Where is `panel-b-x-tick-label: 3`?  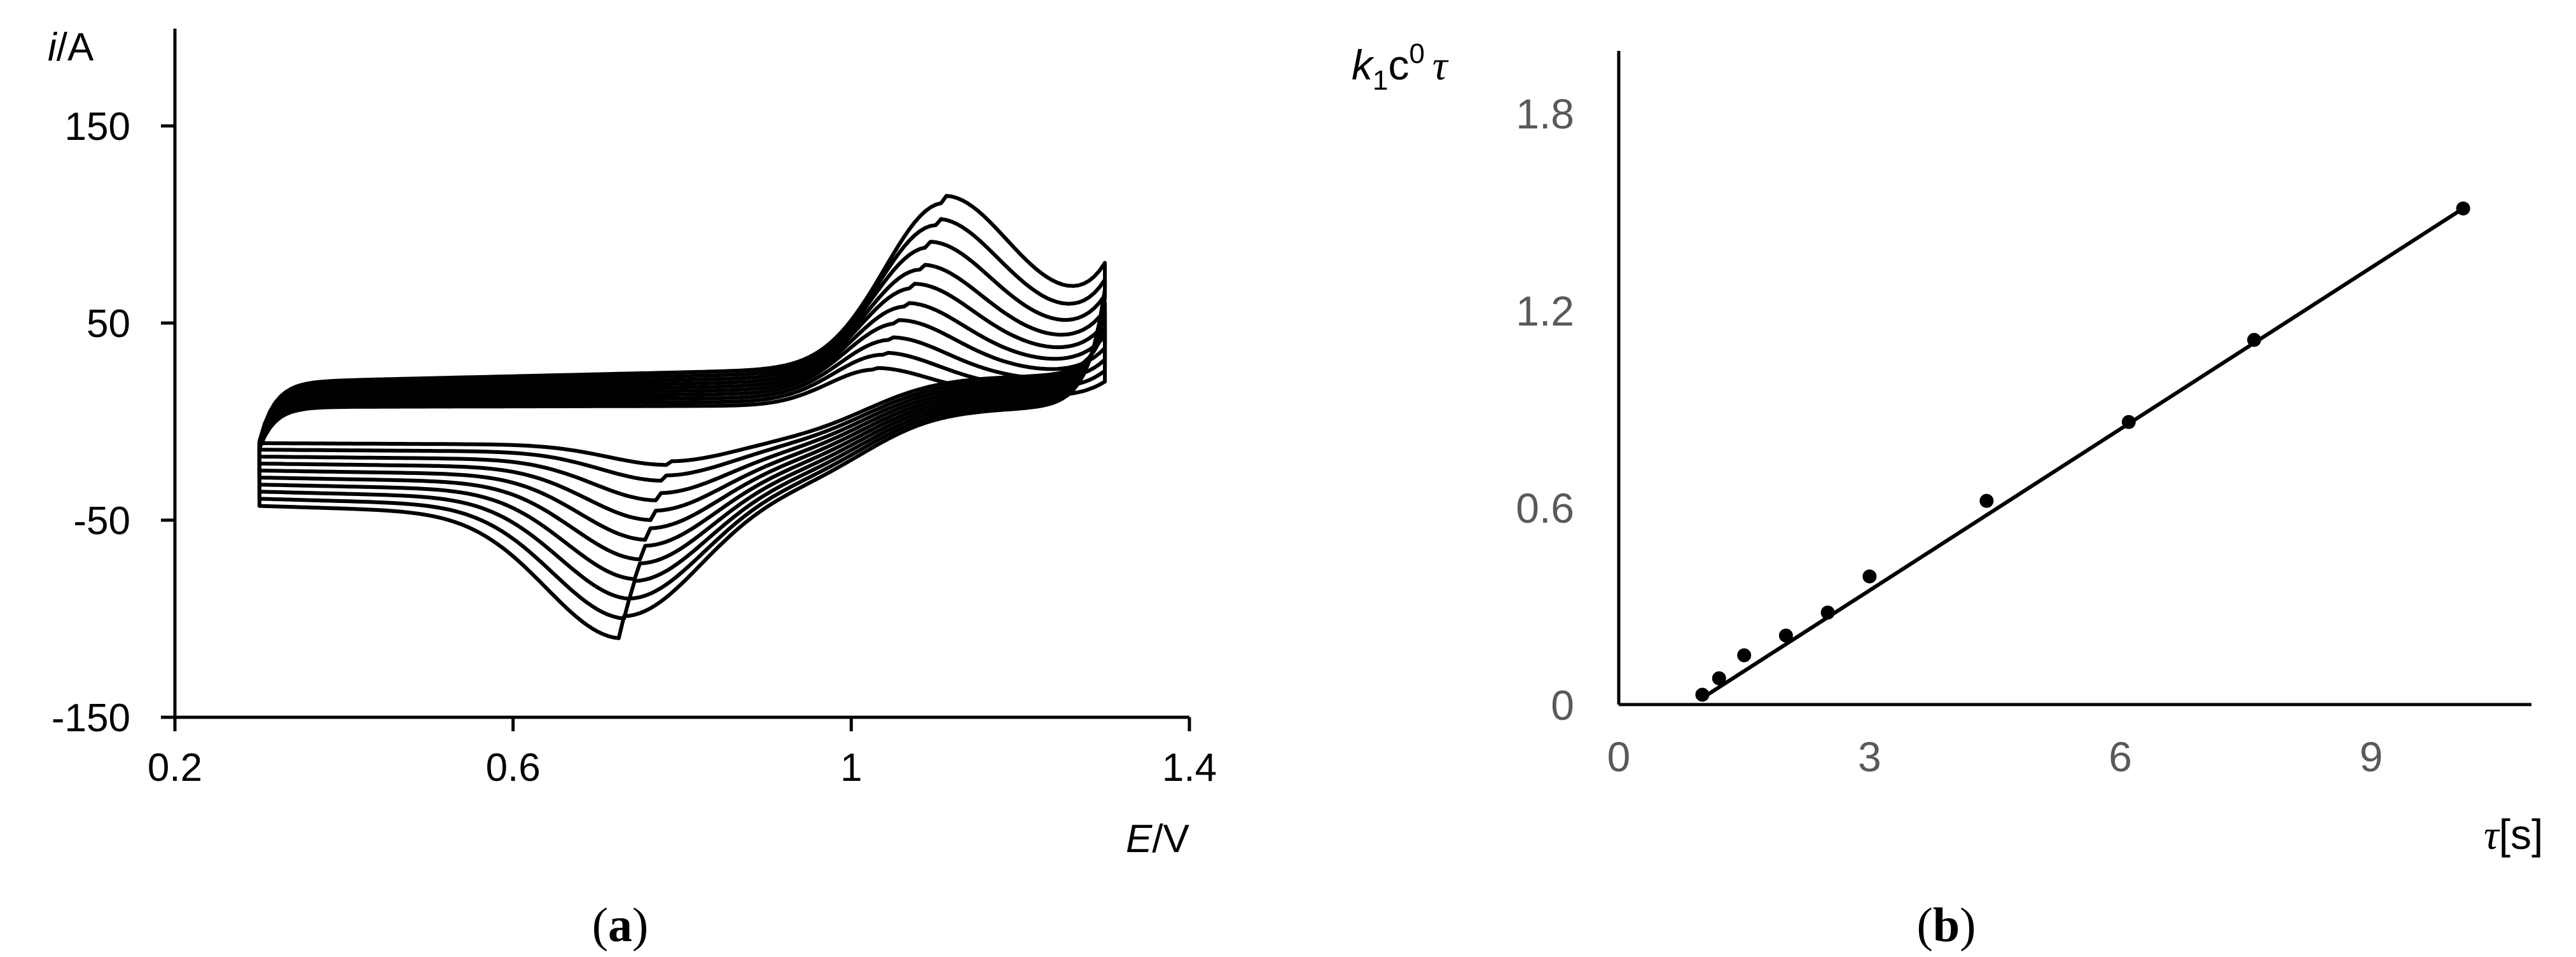
panel-b-x-tick-label: 3 is located at coordinates (1869, 756).